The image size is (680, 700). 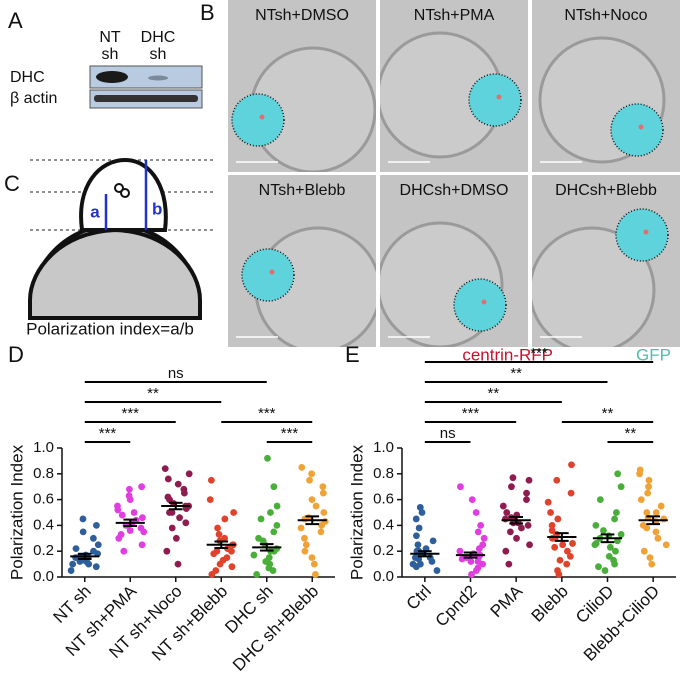 What do you see at coordinates (507, 354) in the screenshot?
I see `legend-item: centrin-RFP` at bounding box center [507, 354].